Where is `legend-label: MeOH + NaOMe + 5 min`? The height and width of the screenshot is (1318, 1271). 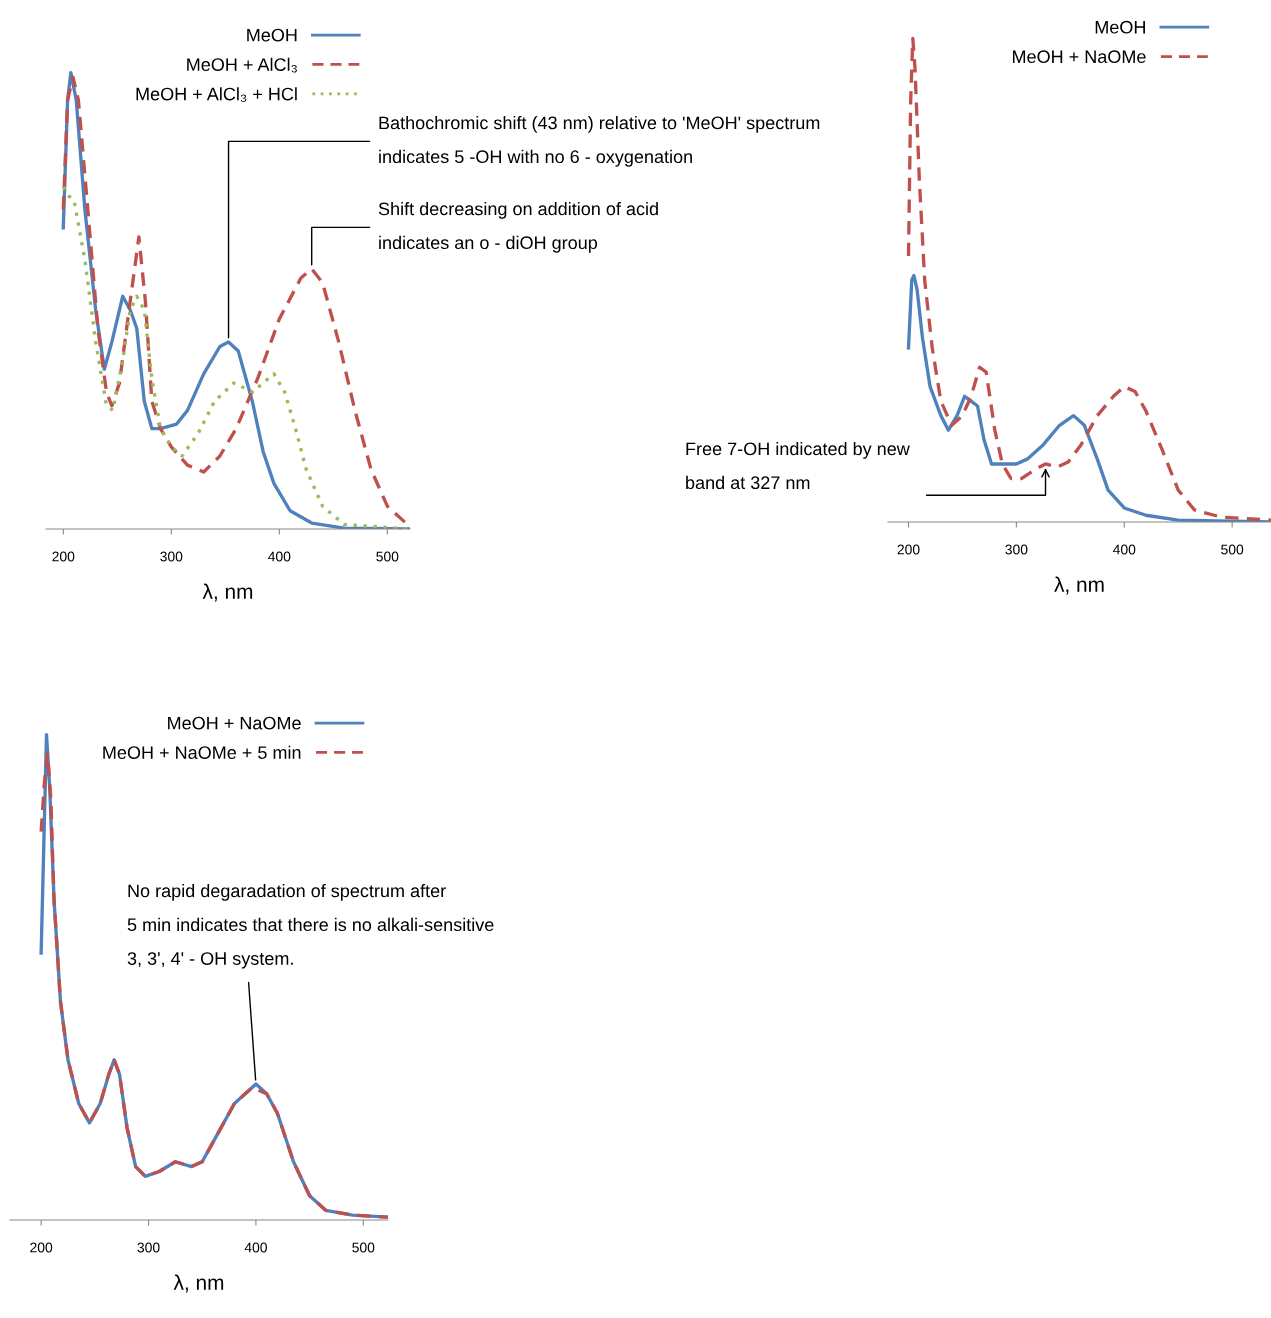
legend-label: MeOH + NaOMe + 5 min is located at coordinates (202, 752).